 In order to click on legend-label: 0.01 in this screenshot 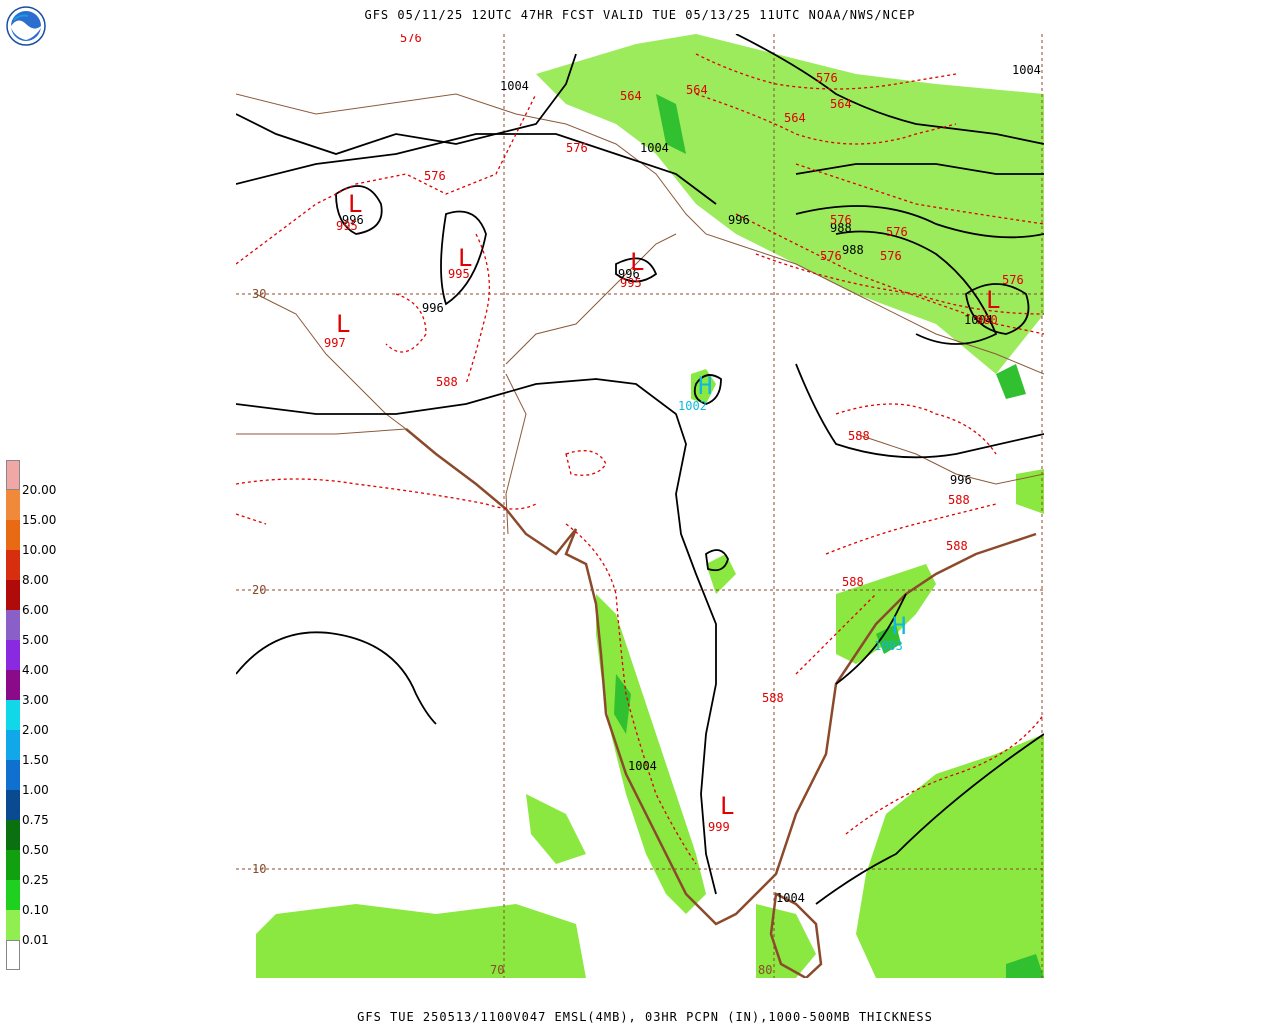, I will do `click(35, 940)`.